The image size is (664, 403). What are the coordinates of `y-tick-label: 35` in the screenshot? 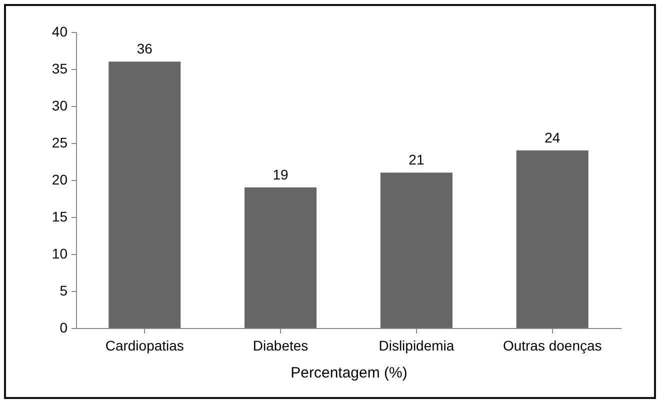 It's located at (60, 68).